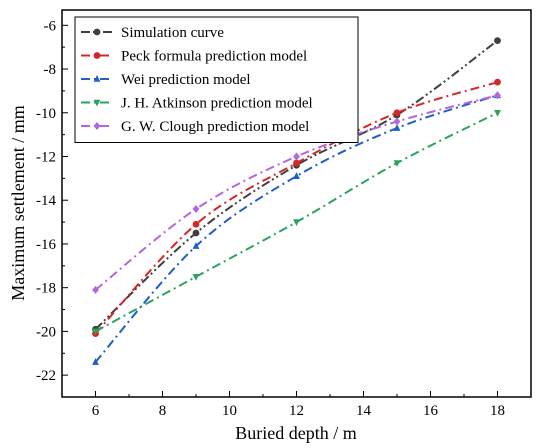 The width and height of the screenshot is (550, 448). I want to click on legend-label: Peck formula prediction model, so click(214, 57).